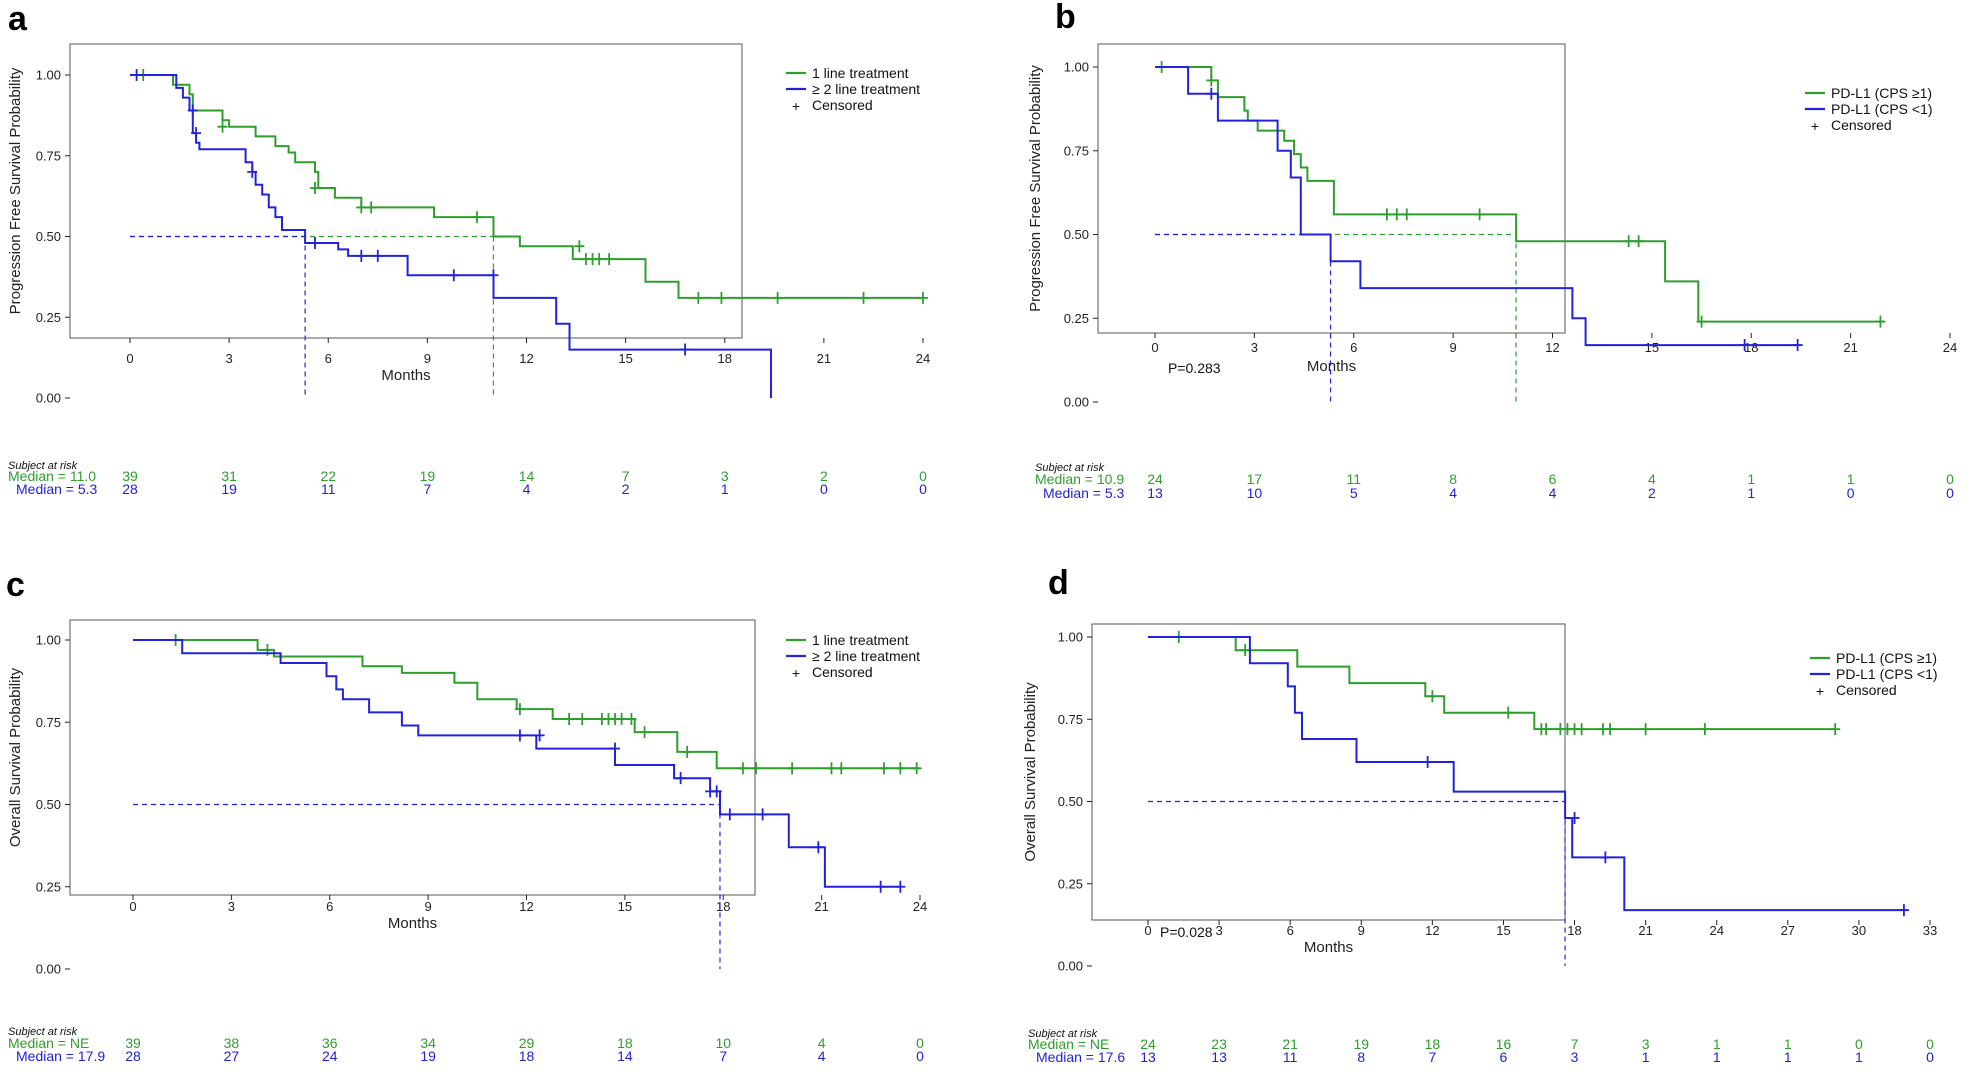 This screenshot has height=1079, width=1975. What do you see at coordinates (1155, 493) in the screenshot?
I see `risk-count: 13` at bounding box center [1155, 493].